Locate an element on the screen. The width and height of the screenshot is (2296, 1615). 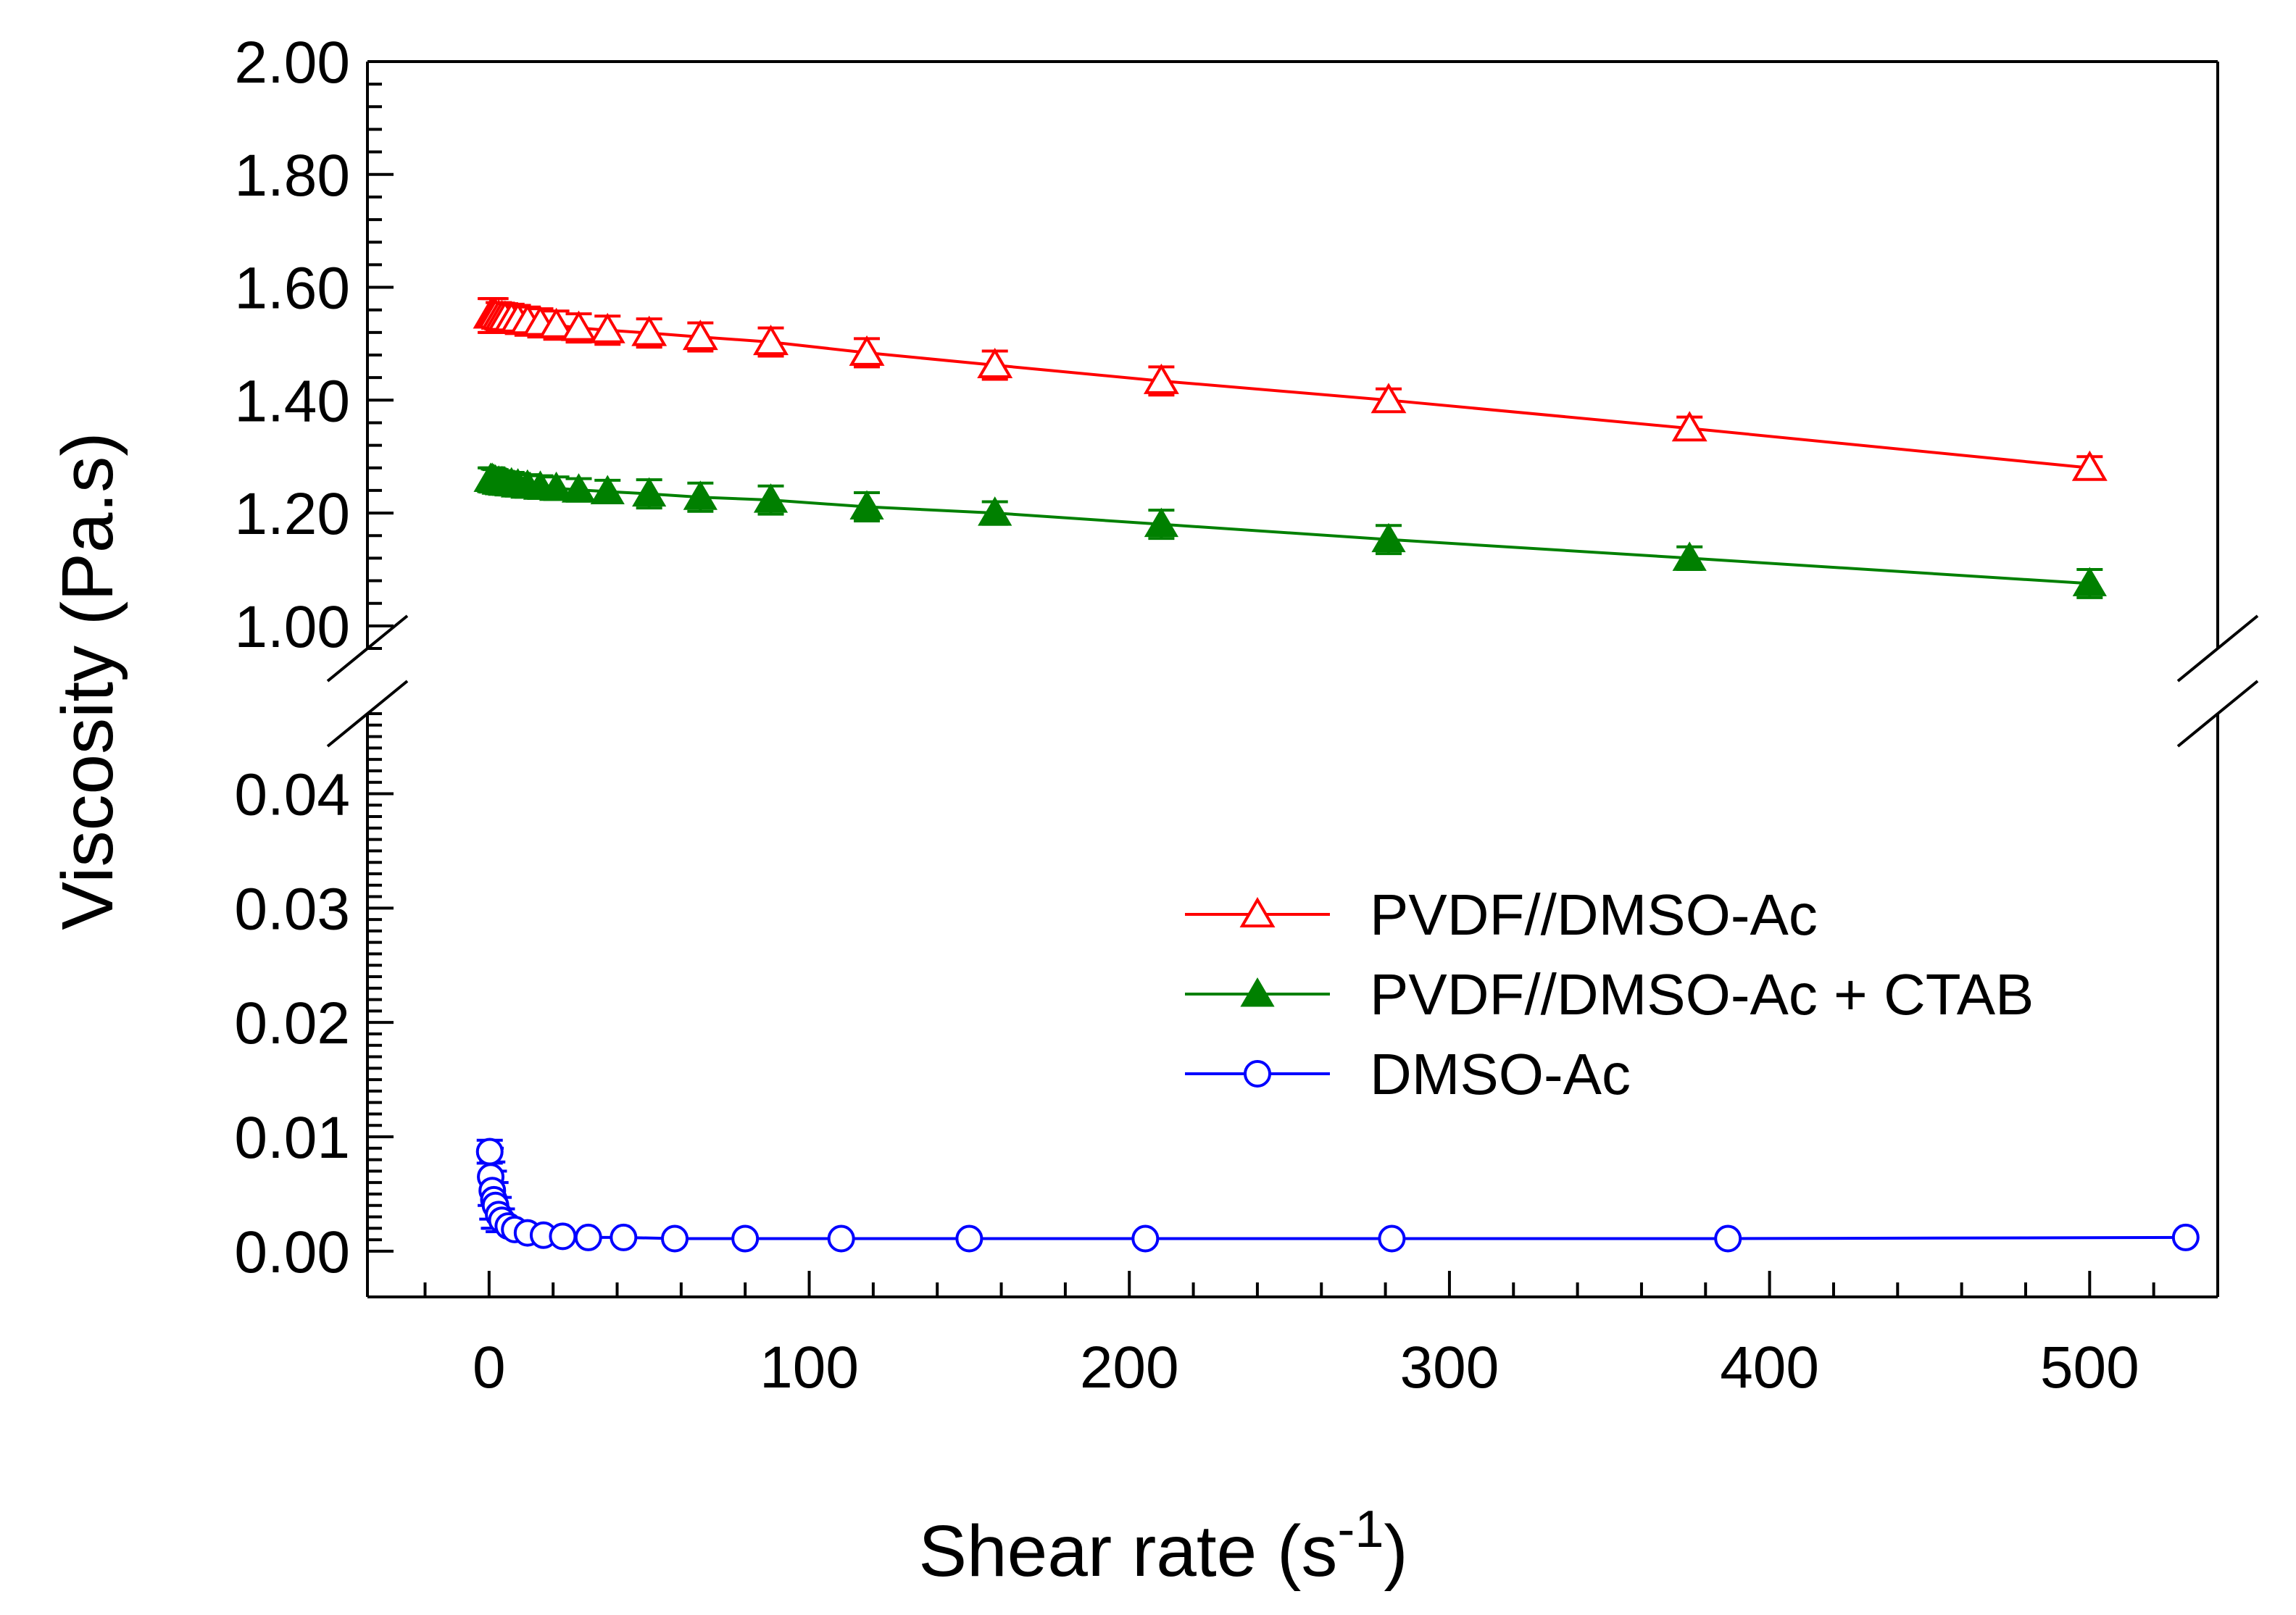
y-lower-tick-label: 0.04 is located at coordinates (292, 794).